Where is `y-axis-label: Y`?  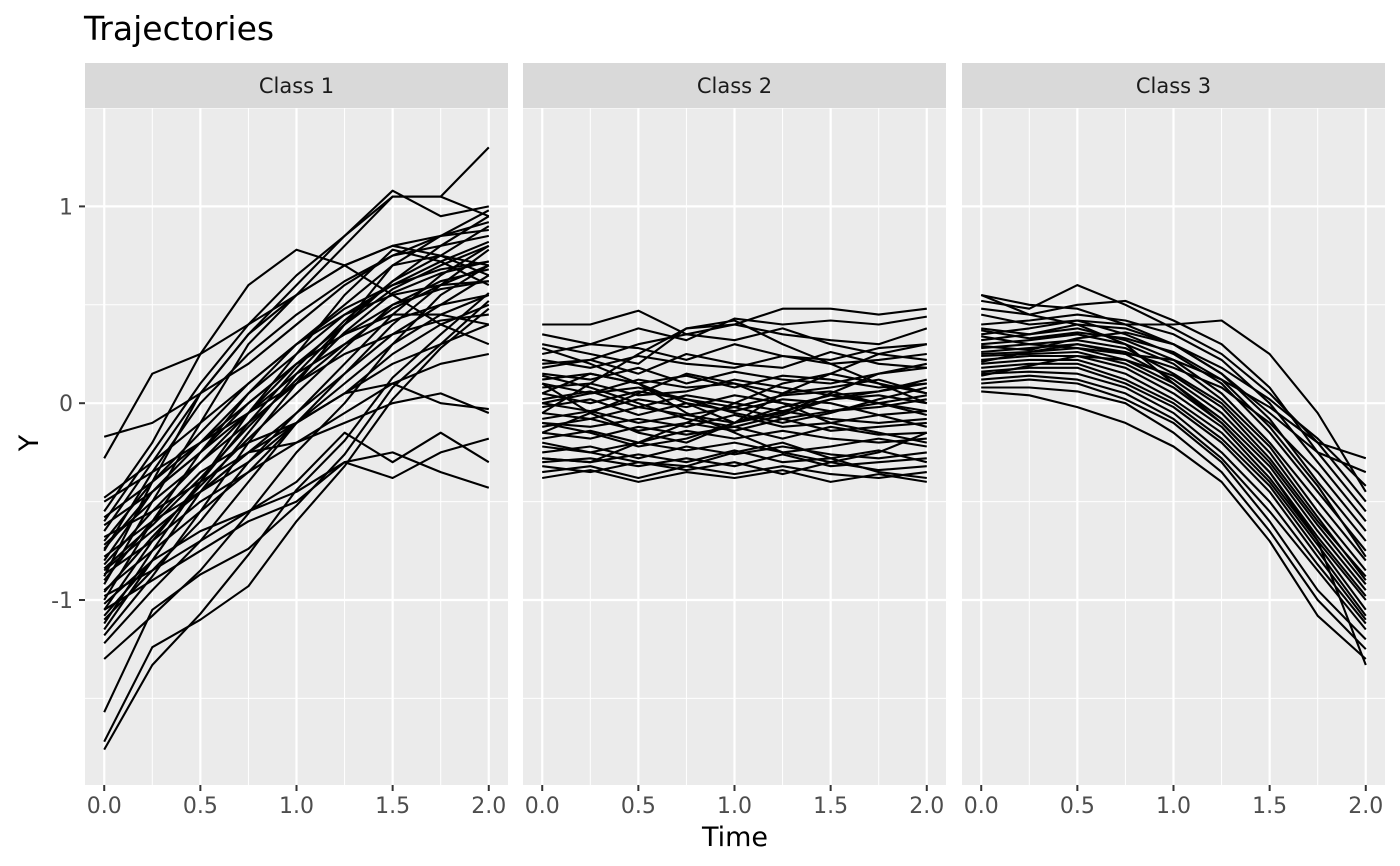 y-axis-label: Y is located at coordinates (29, 443).